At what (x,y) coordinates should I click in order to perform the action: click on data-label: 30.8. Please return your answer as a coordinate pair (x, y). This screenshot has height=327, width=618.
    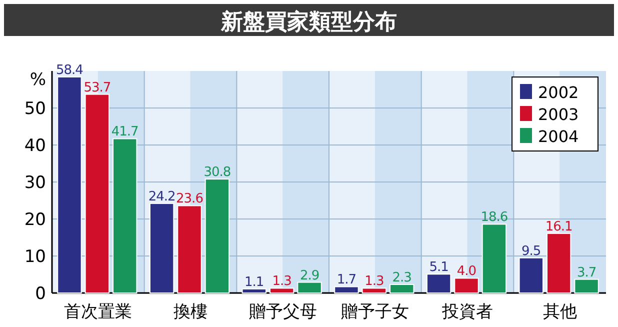
    Looking at the image, I should click on (217, 172).